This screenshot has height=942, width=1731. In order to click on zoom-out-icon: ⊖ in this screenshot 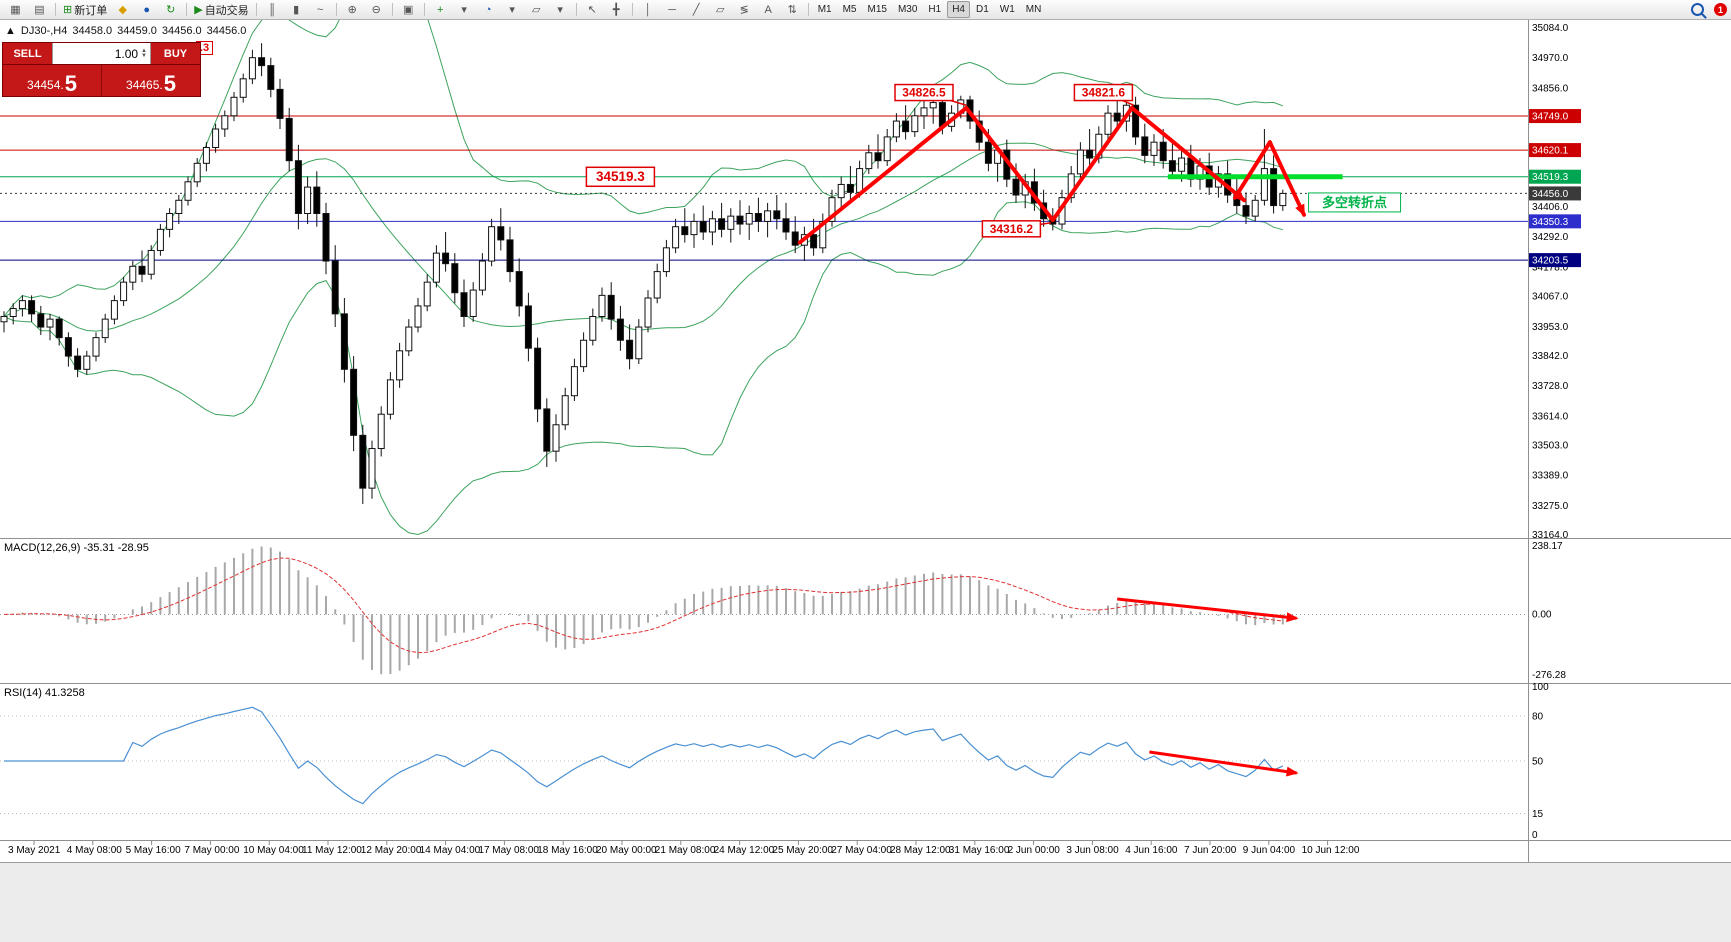, I will do `click(376, 10)`.